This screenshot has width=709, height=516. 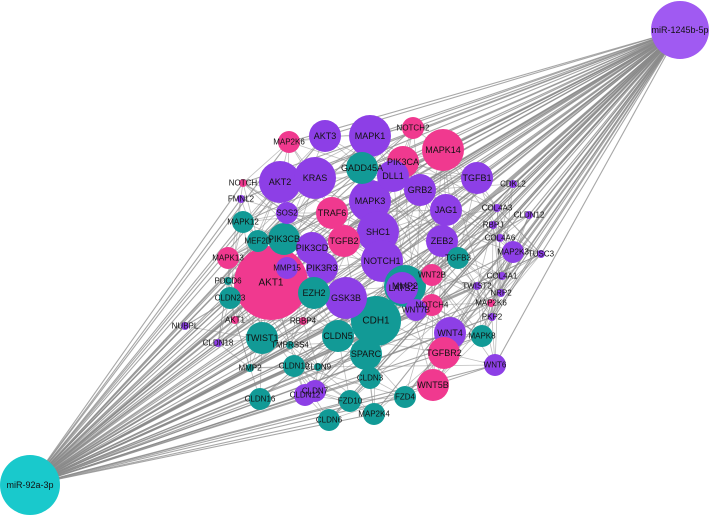 What do you see at coordinates (443, 150) in the screenshot?
I see `gene-node-mapk14` at bounding box center [443, 150].